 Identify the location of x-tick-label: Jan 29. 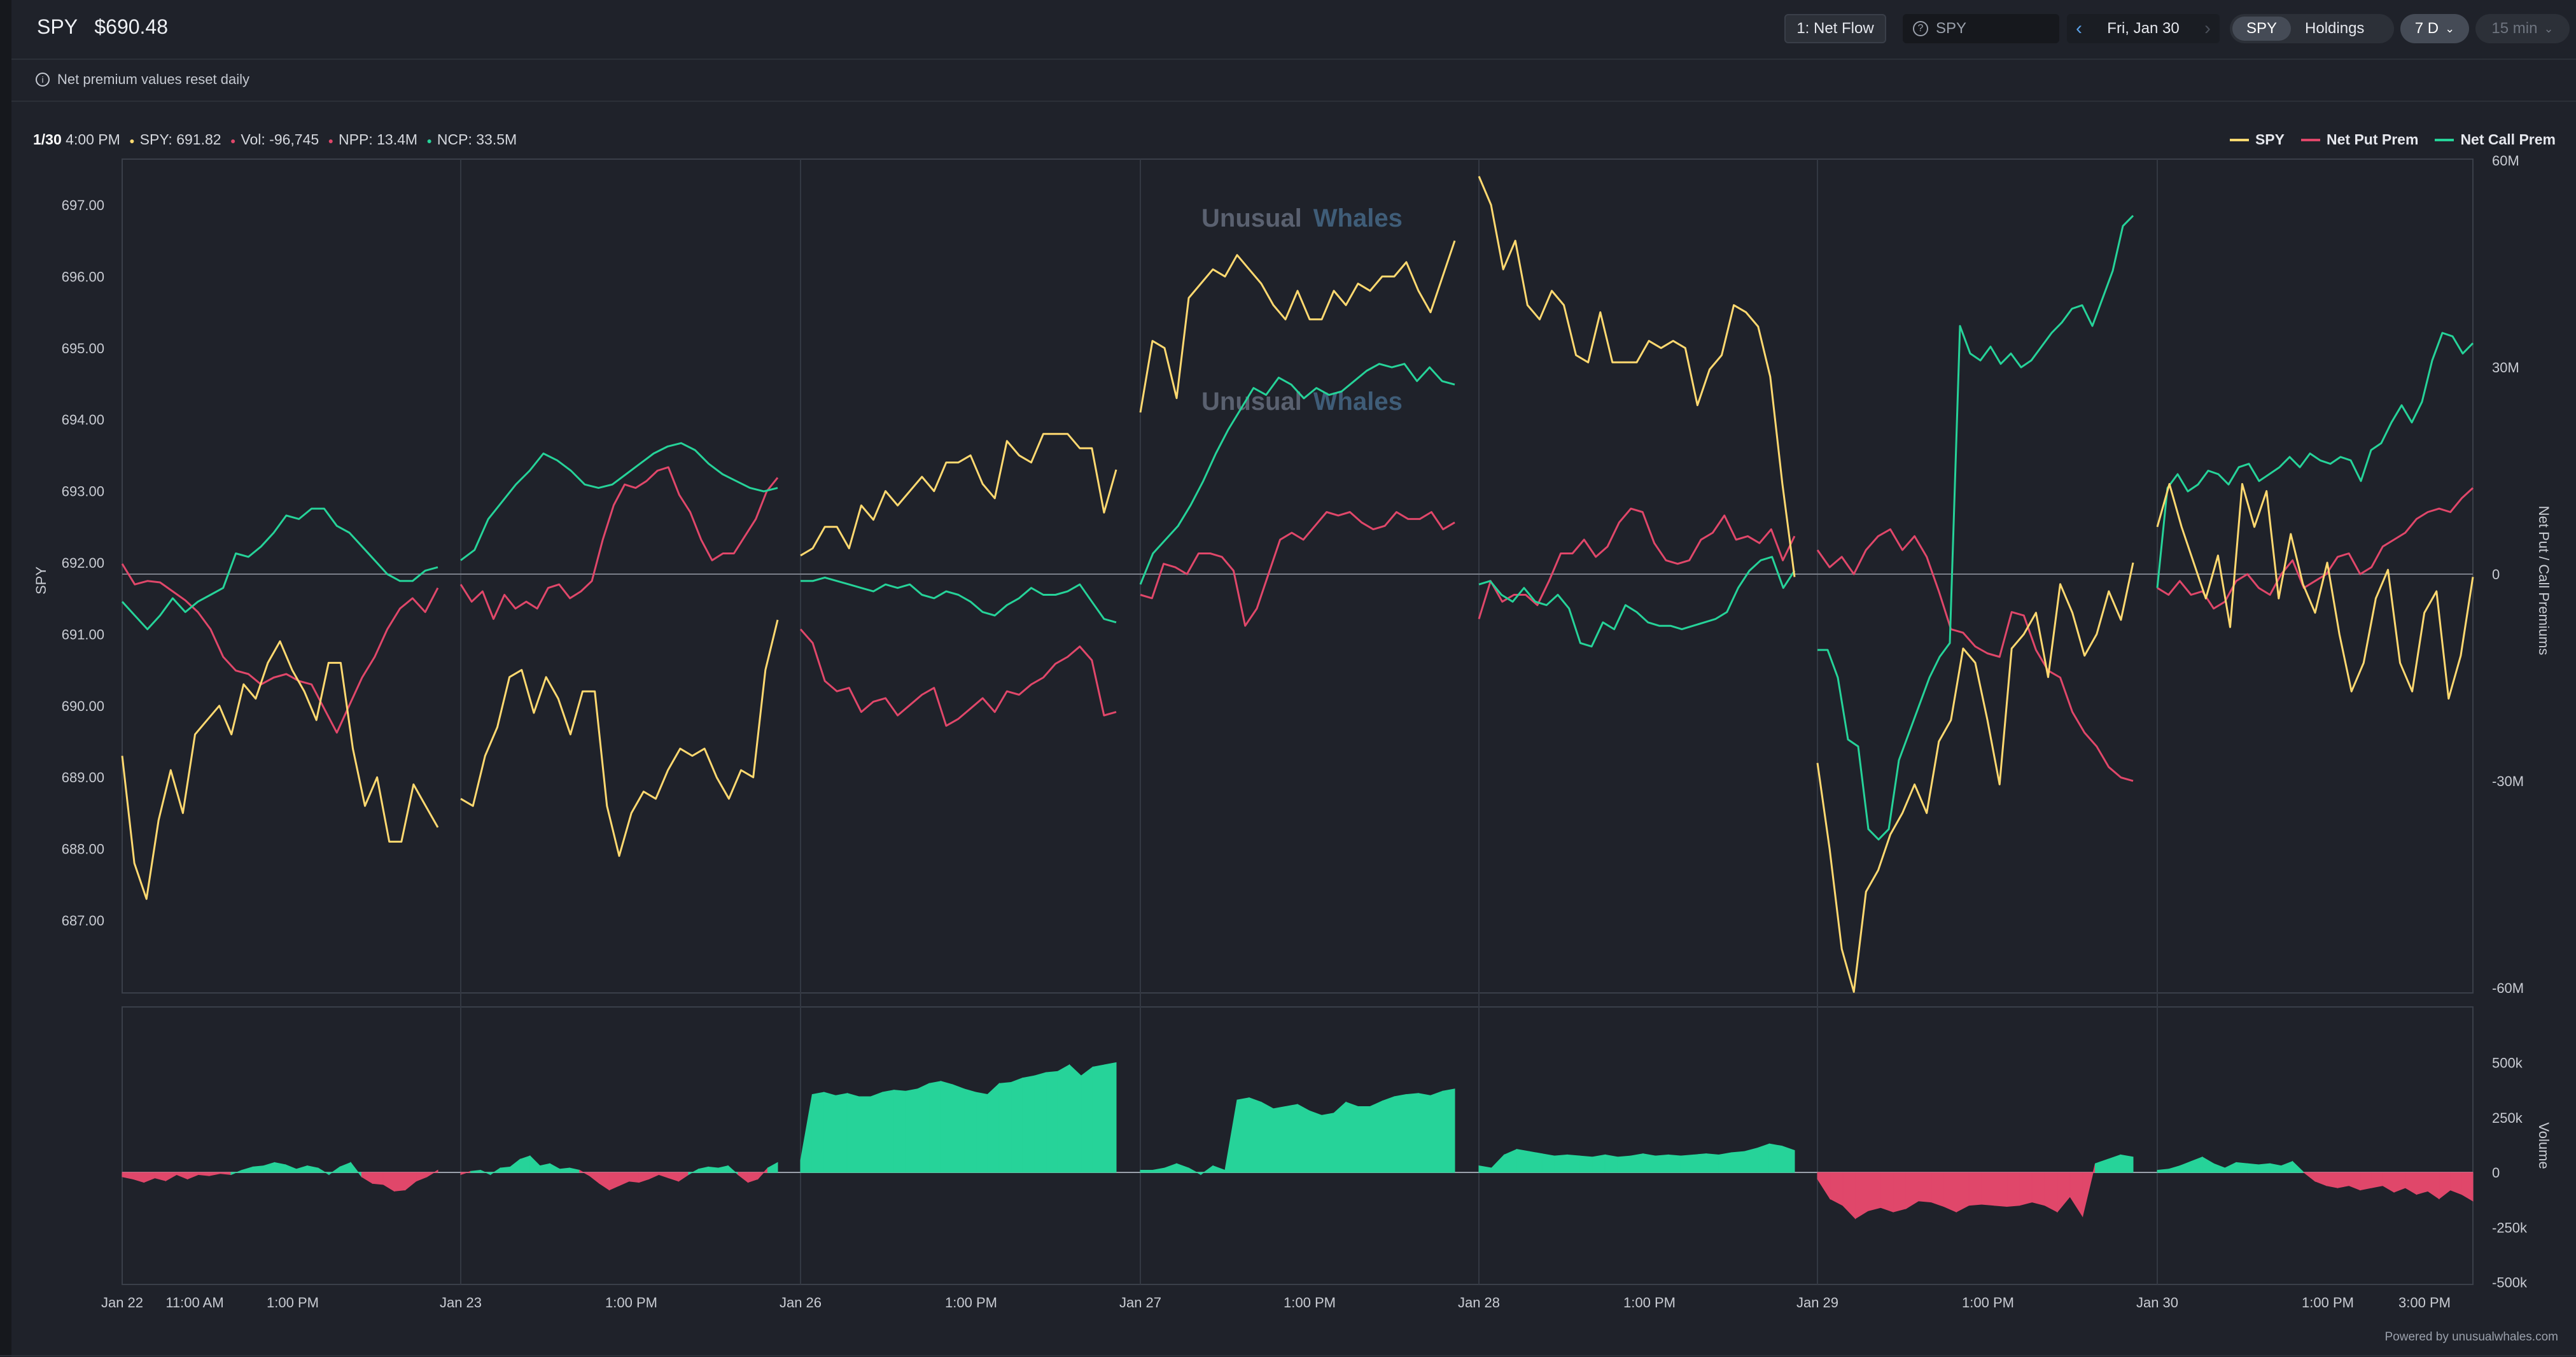
(1817, 1303).